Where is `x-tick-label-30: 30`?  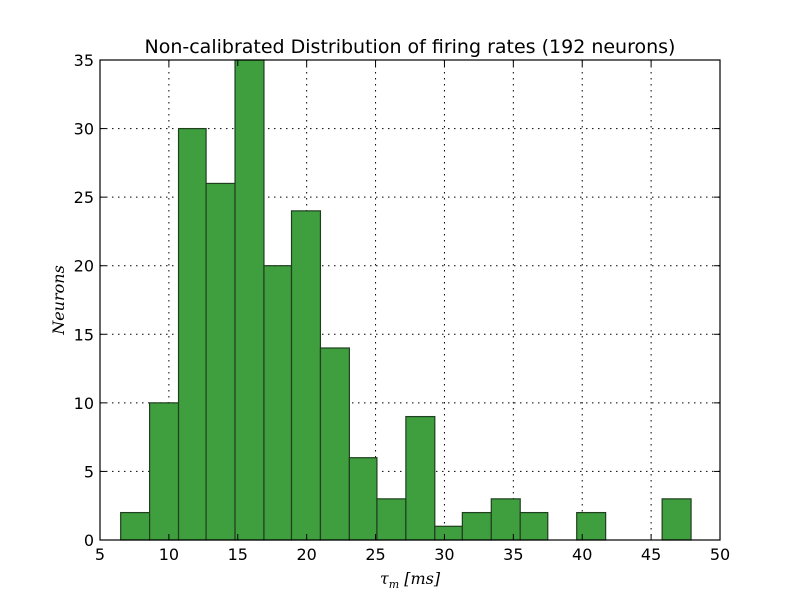
x-tick-label-30: 30 is located at coordinates (444, 554).